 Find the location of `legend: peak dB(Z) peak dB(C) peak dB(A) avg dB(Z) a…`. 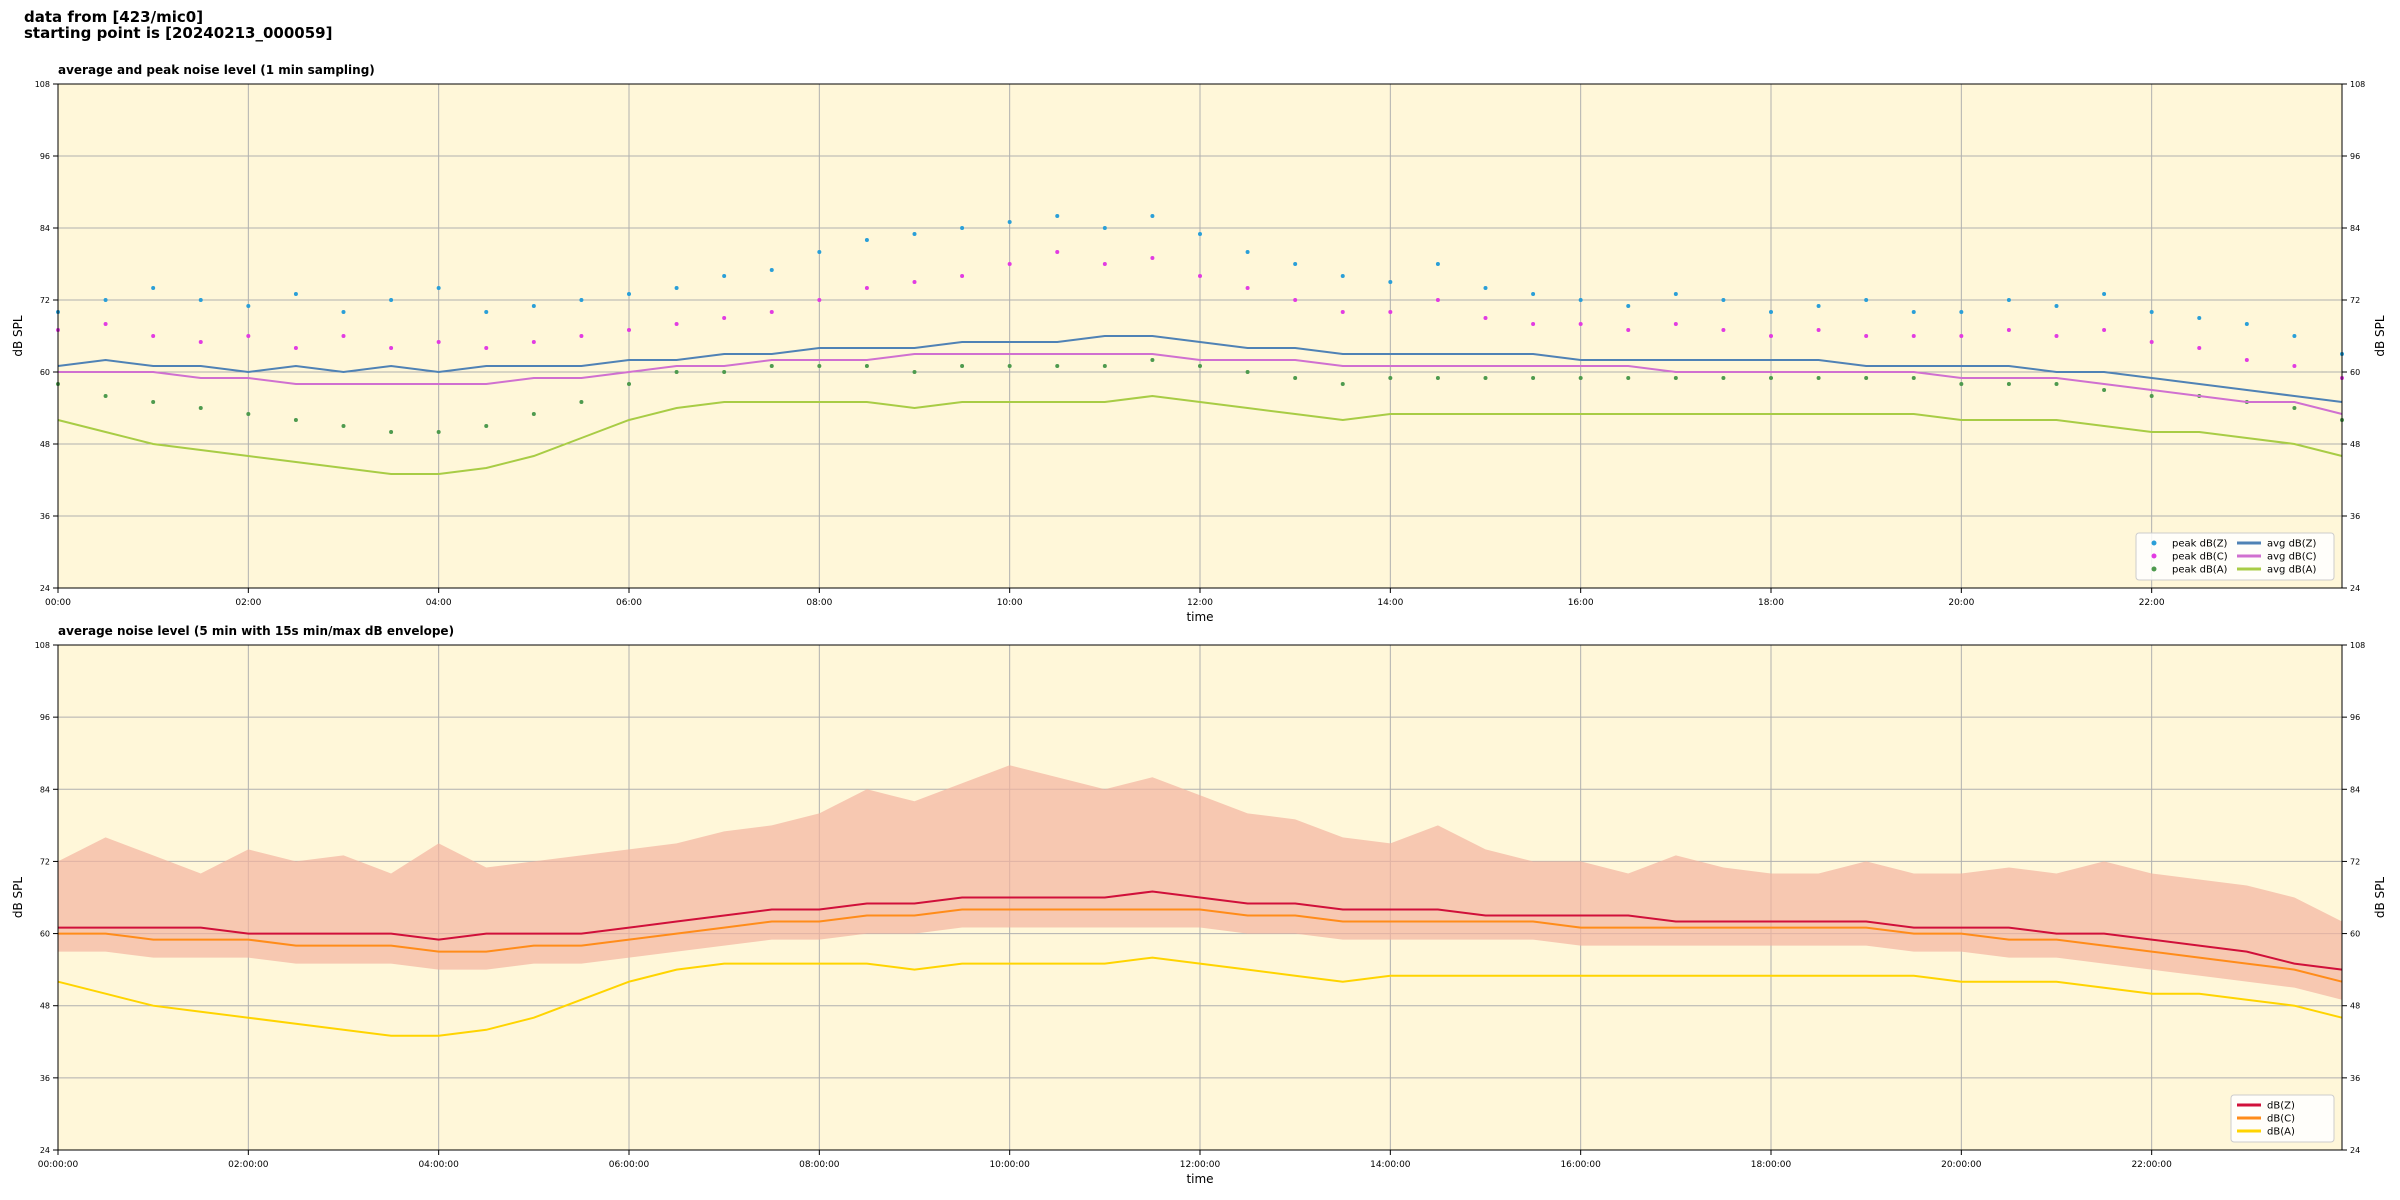

legend: peak dB(Z) peak dB(C) peak dB(A) avg dB(Z) a… is located at coordinates (2235, 556).